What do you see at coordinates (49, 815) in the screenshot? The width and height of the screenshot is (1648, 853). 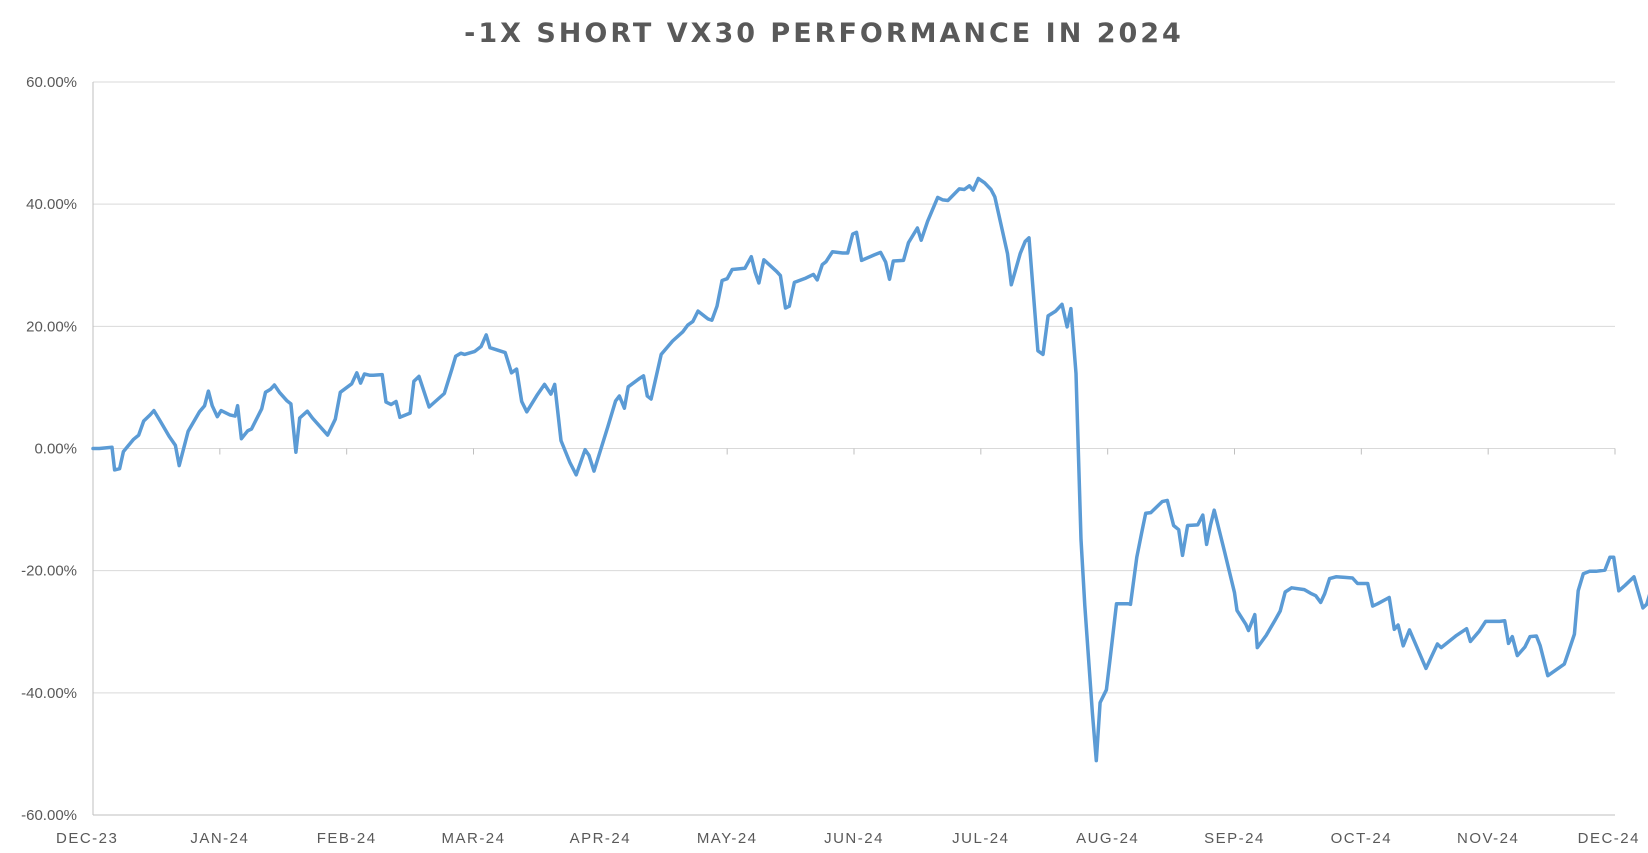 I see `y-tick-label: -60.00%` at bounding box center [49, 815].